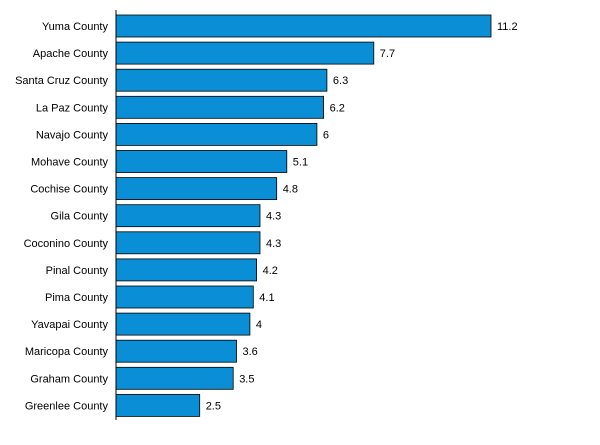 The height and width of the screenshot is (445, 600). I want to click on bar-navajo-county, so click(216, 134).